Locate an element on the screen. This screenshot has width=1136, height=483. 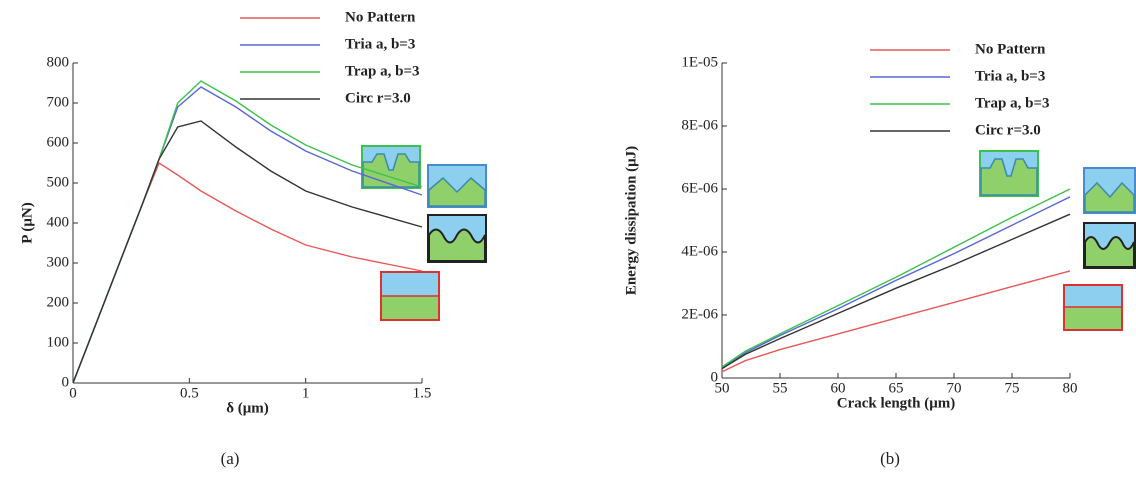
y-tick-label: 500 is located at coordinates (58, 182).